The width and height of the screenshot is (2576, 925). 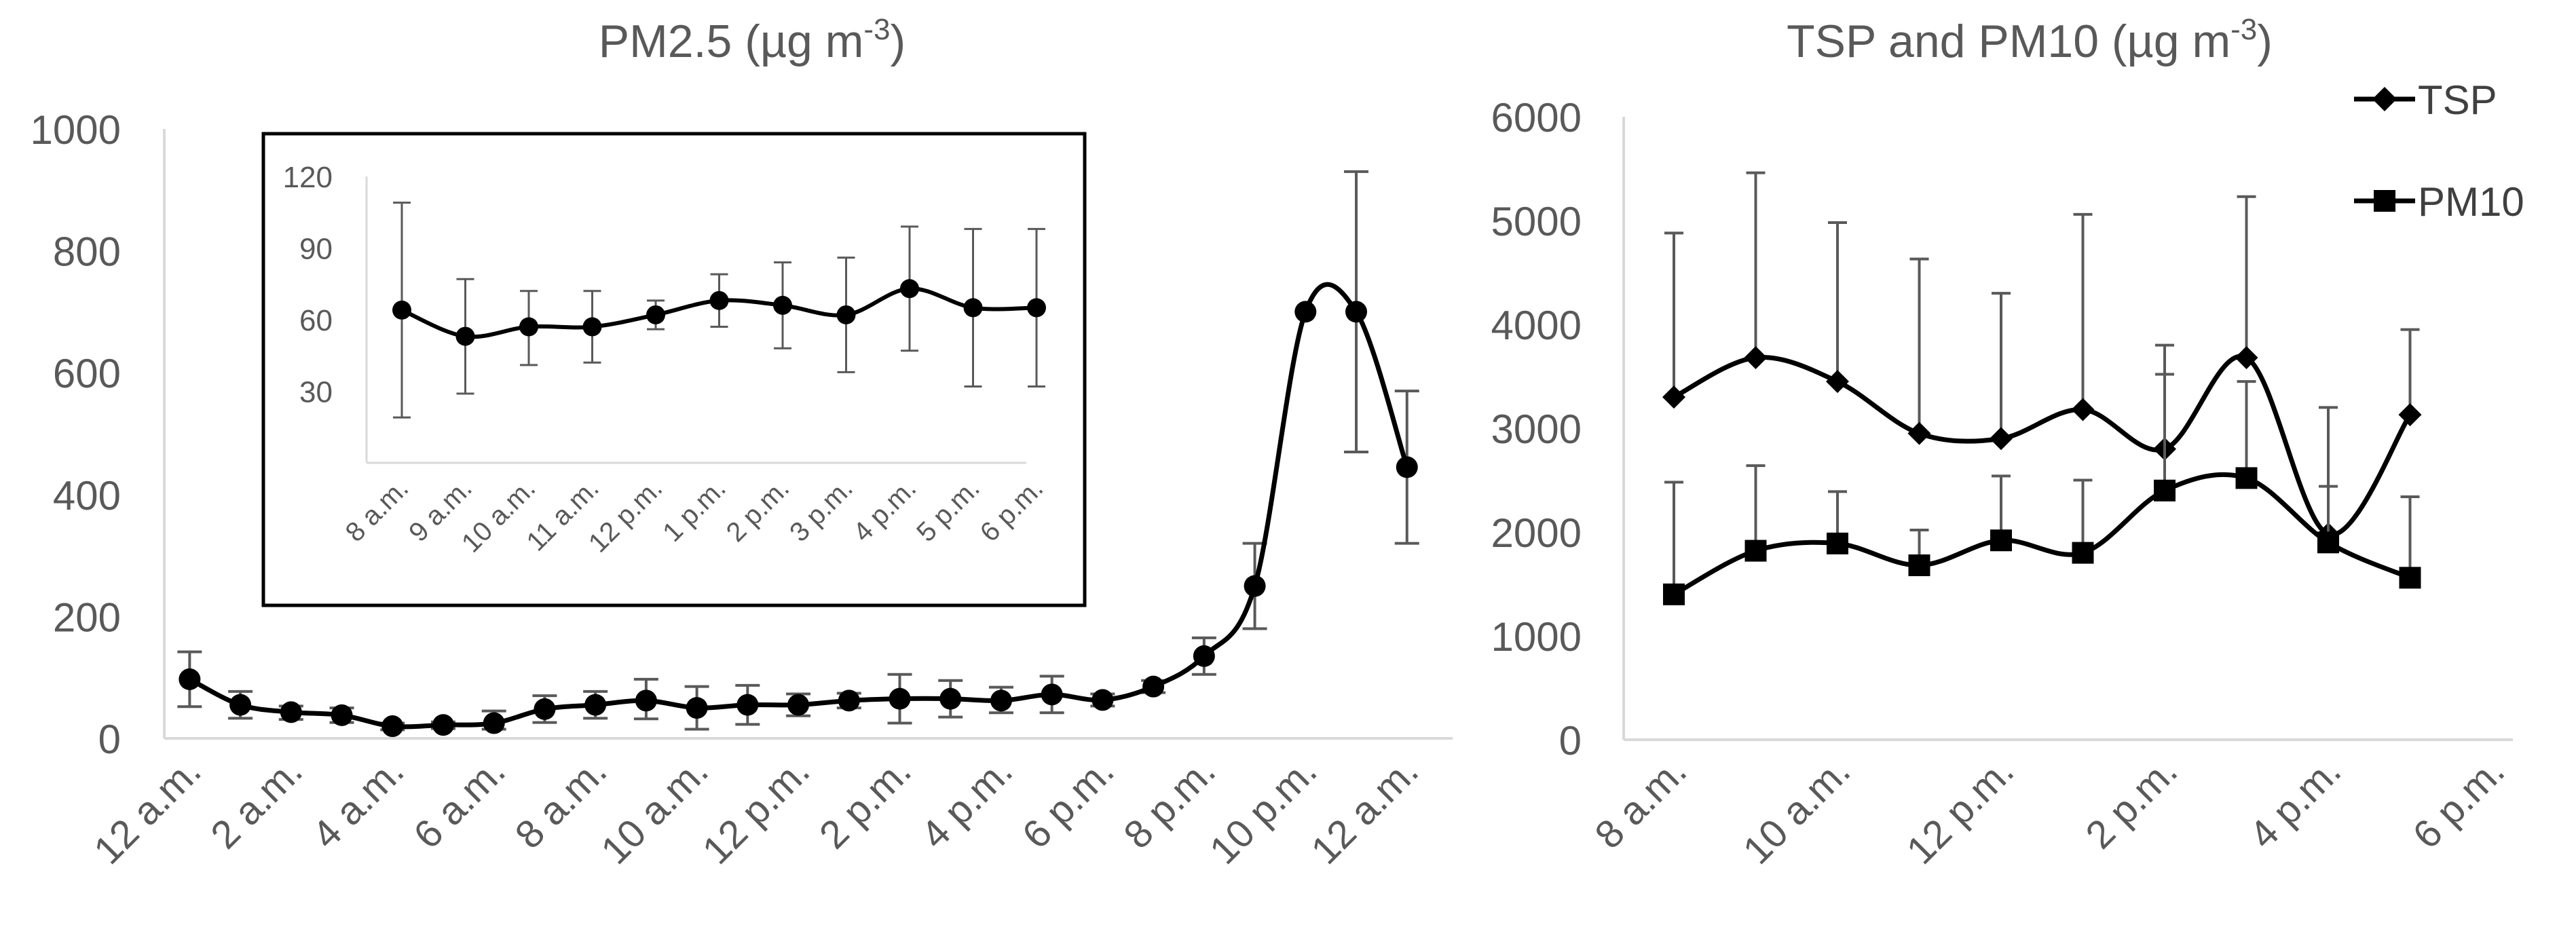 What do you see at coordinates (2459, 803) in the screenshot?
I see `tsp-x-tick-label: 6 p.m.` at bounding box center [2459, 803].